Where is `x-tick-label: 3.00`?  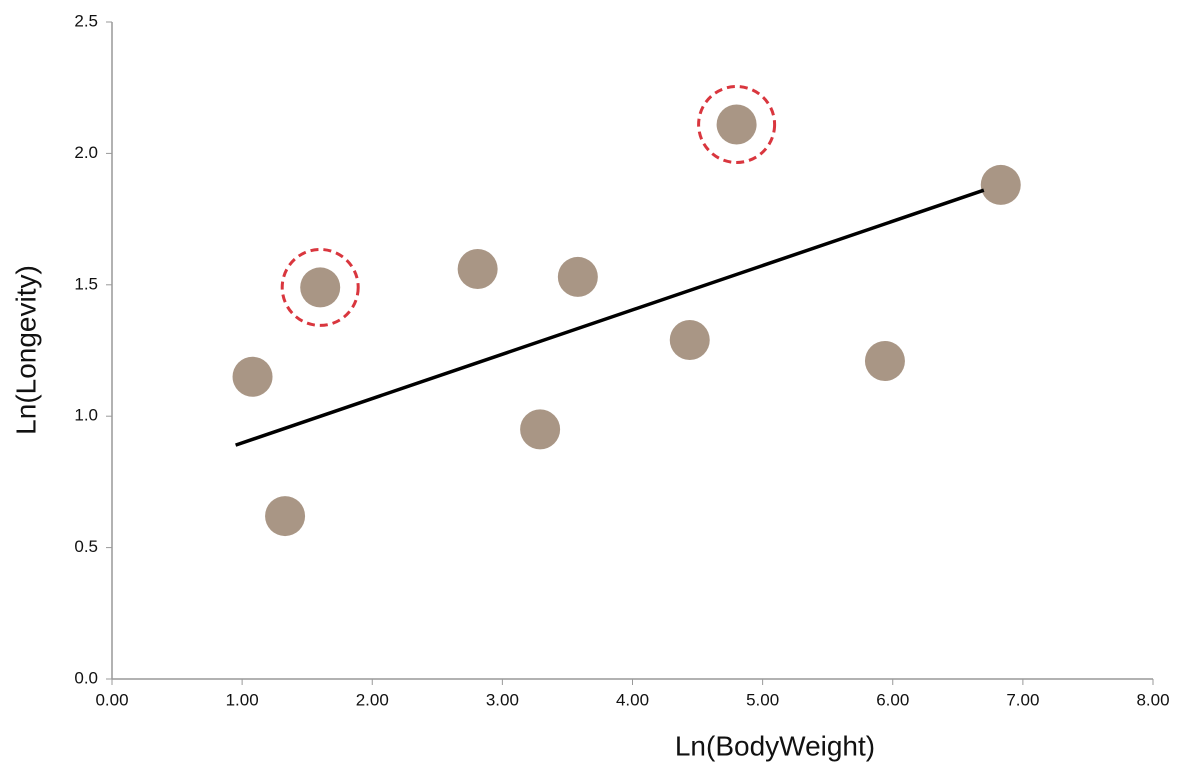 x-tick-label: 3.00 is located at coordinates (502, 699).